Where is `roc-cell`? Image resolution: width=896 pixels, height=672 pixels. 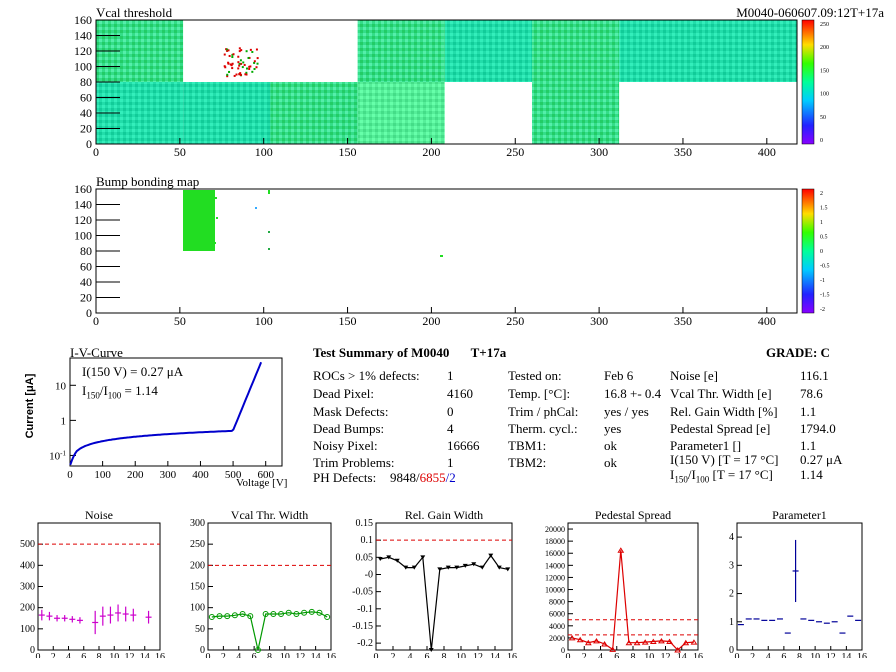
roc-cell is located at coordinates (488, 113).